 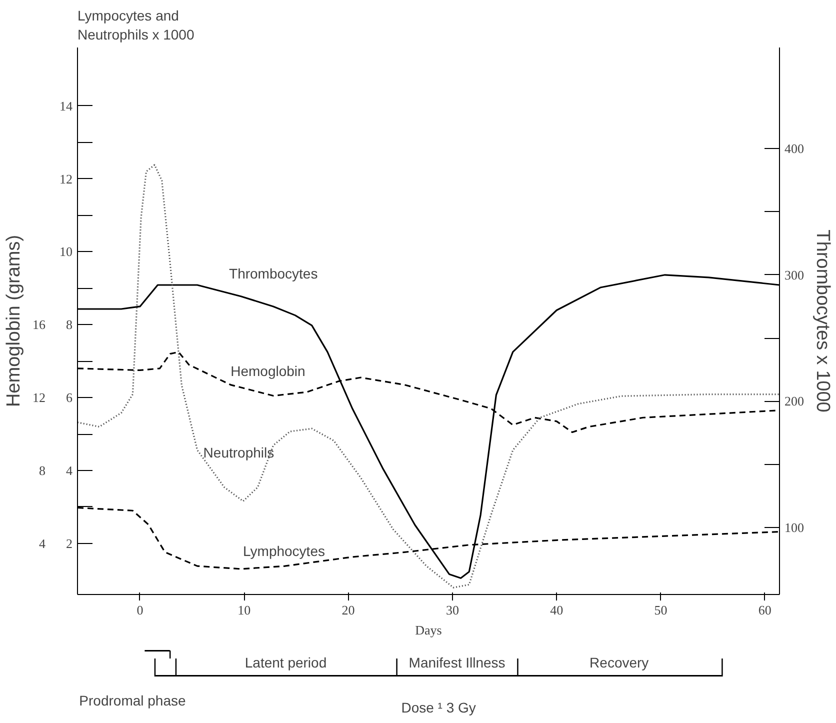 What do you see at coordinates (39, 324) in the screenshot?
I see `y2-tick-label: 16` at bounding box center [39, 324].